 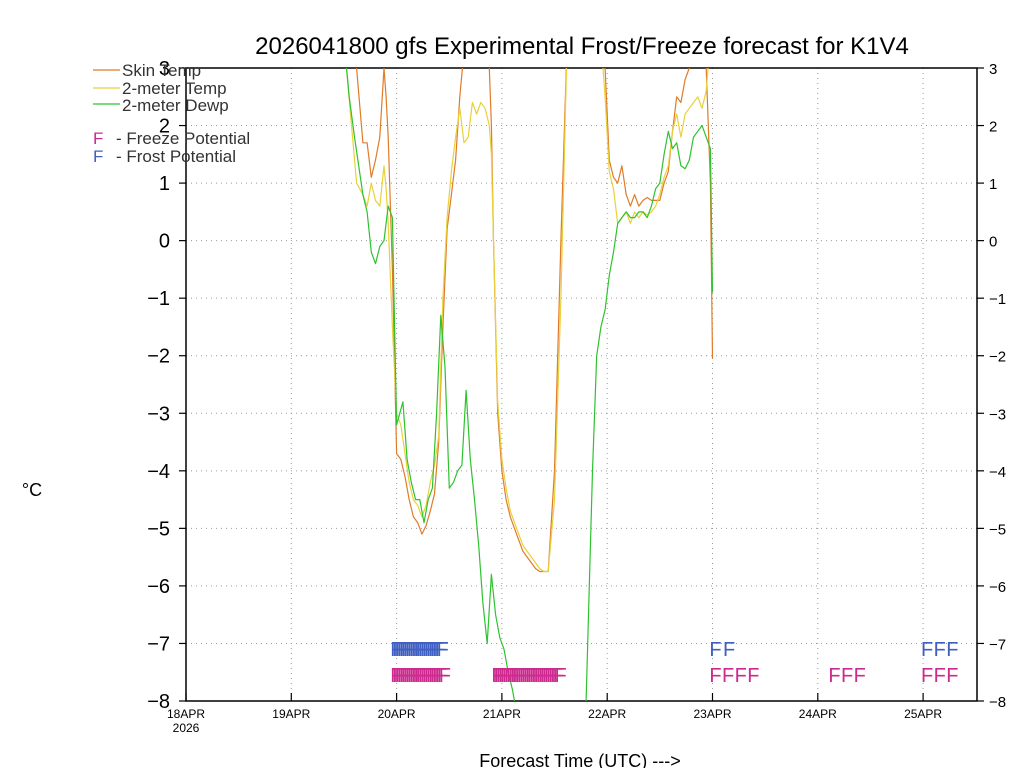 What do you see at coordinates (993, 127) in the screenshot?
I see `y-tick-label-right: 2` at bounding box center [993, 127].